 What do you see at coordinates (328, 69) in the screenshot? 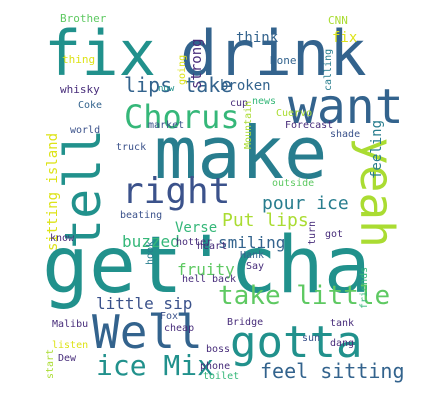
I see `word-calling: calling` at bounding box center [328, 69].